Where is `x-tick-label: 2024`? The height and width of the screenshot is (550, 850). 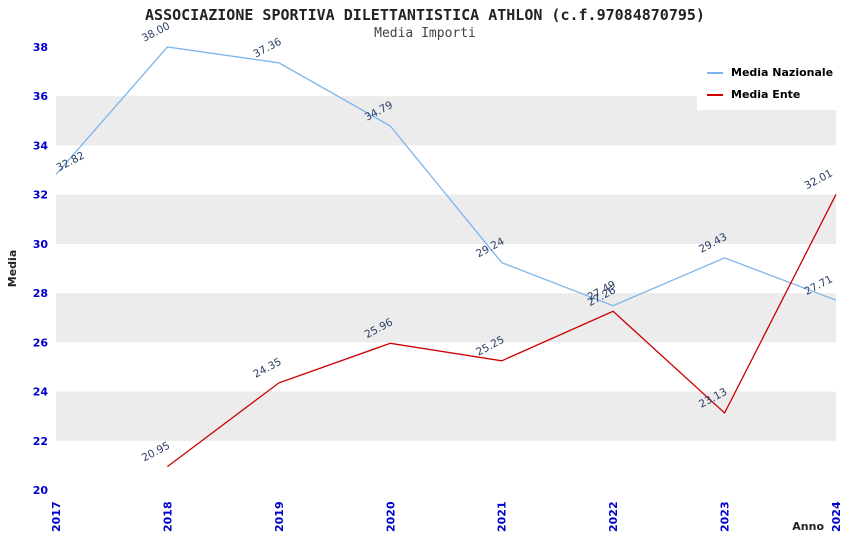
x-tick-label: 2024 is located at coordinates (836, 516).